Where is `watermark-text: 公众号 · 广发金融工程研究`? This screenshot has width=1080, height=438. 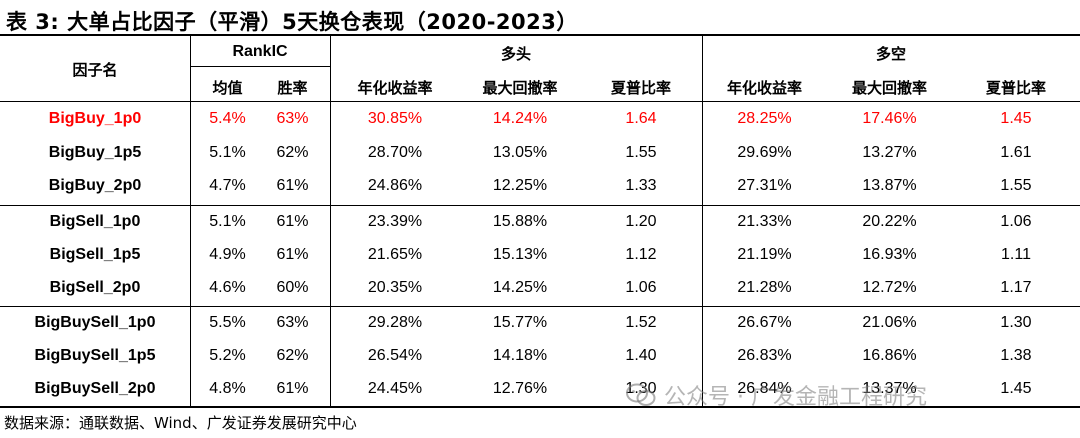 watermark-text: 公众号 · 广发金融工程研究 is located at coordinates (795, 397).